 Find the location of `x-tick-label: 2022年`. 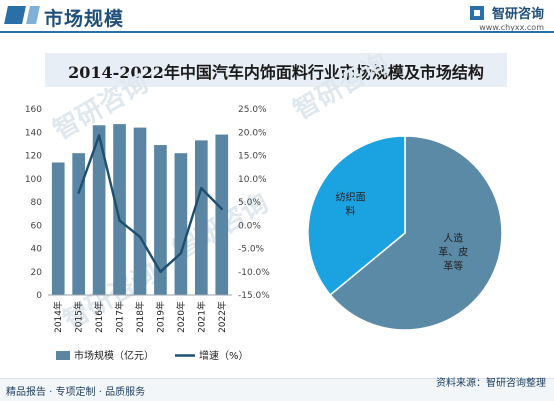

x-tick-label: 2022年 is located at coordinates (222, 317).